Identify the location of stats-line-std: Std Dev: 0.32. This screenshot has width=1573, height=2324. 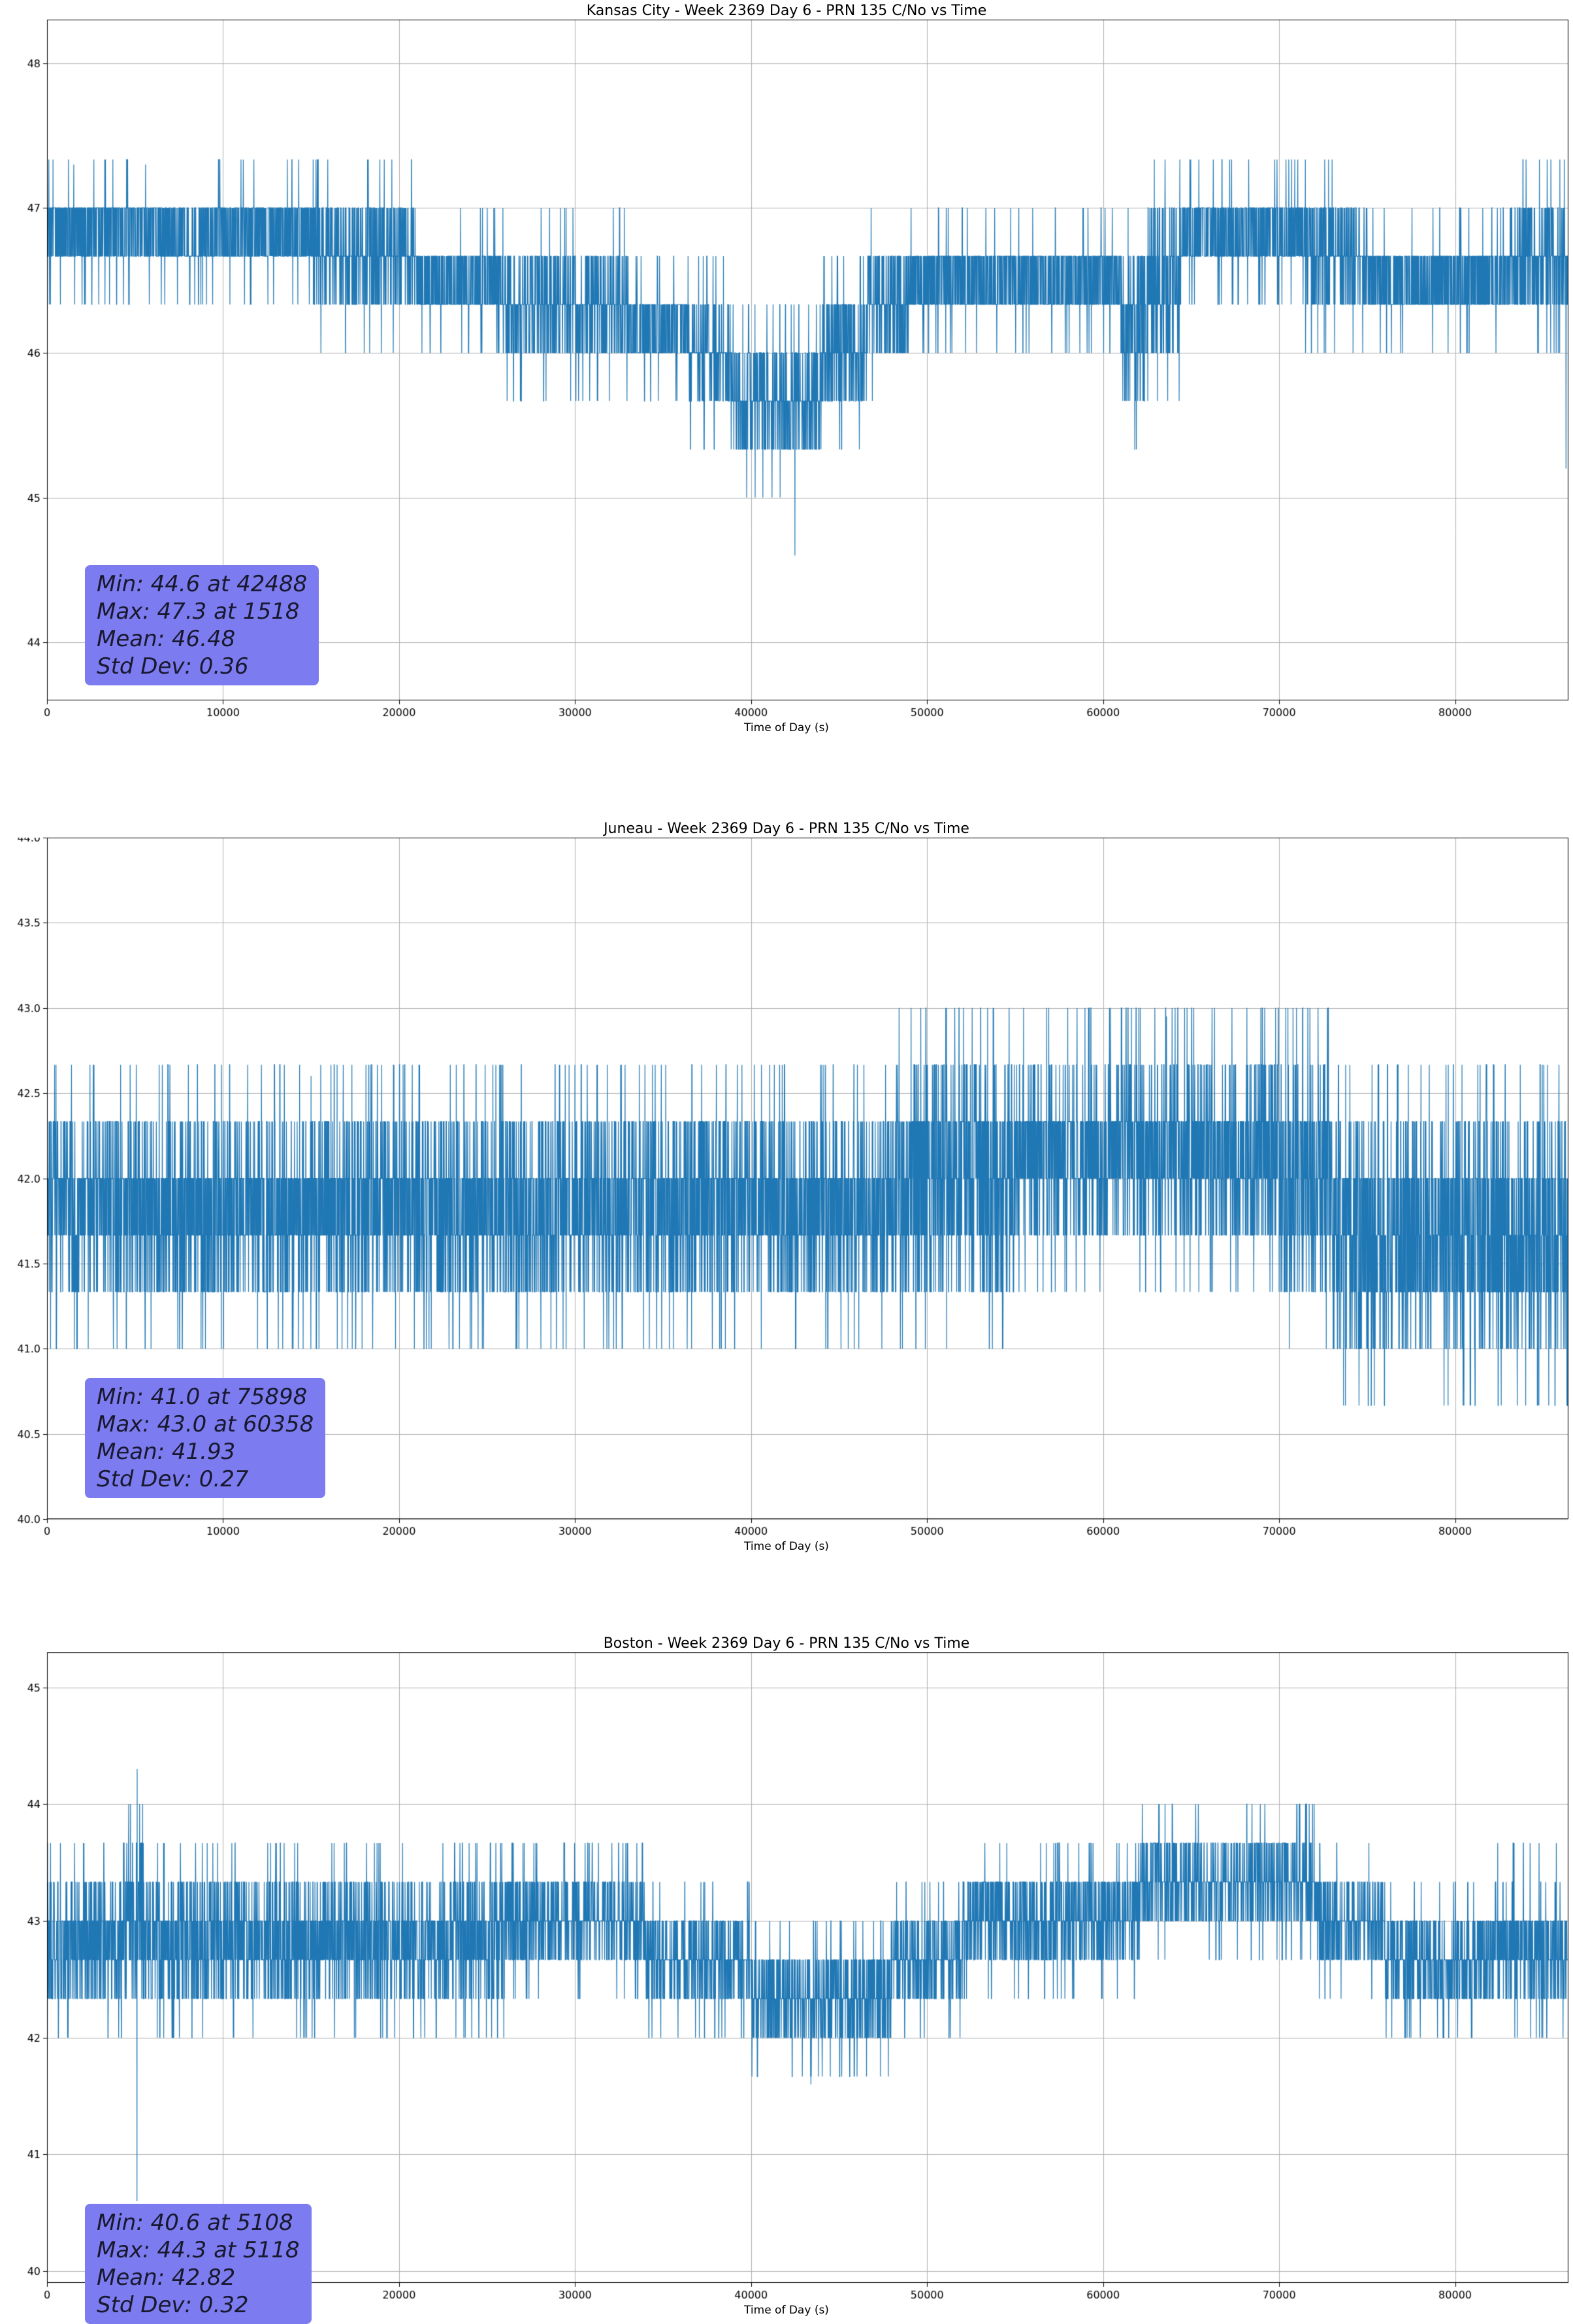
(173, 2305).